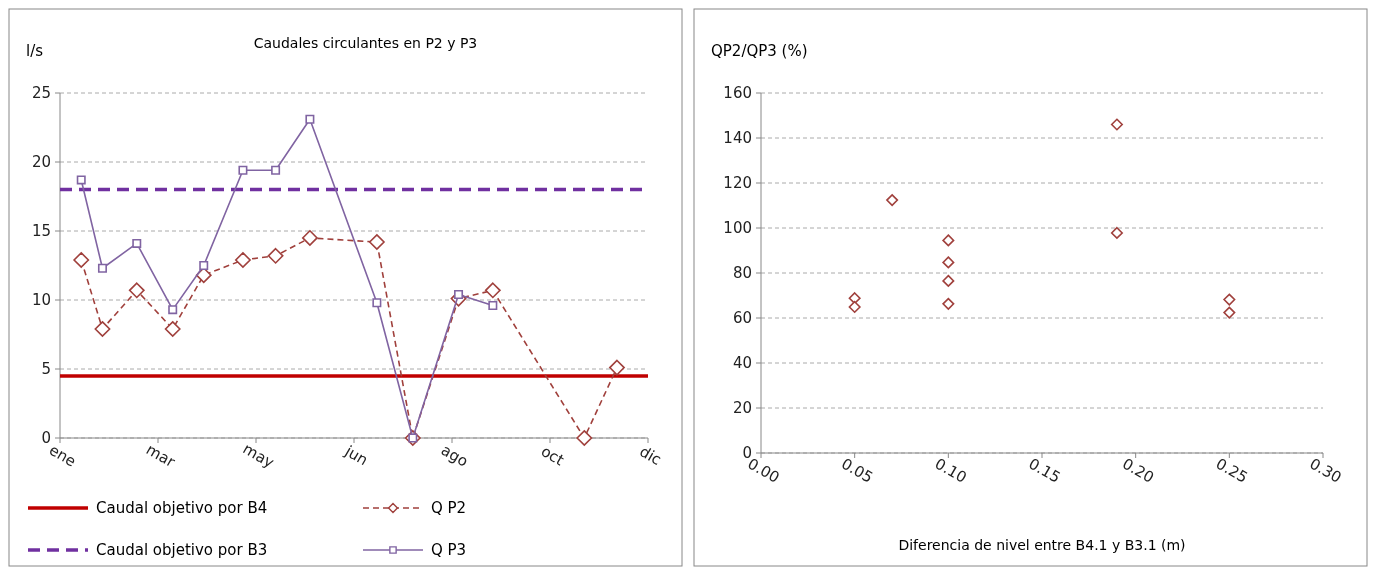 This screenshot has width=1376, height=577. What do you see at coordinates (41, 231) in the screenshot?
I see `y-tick-label: 15` at bounding box center [41, 231].